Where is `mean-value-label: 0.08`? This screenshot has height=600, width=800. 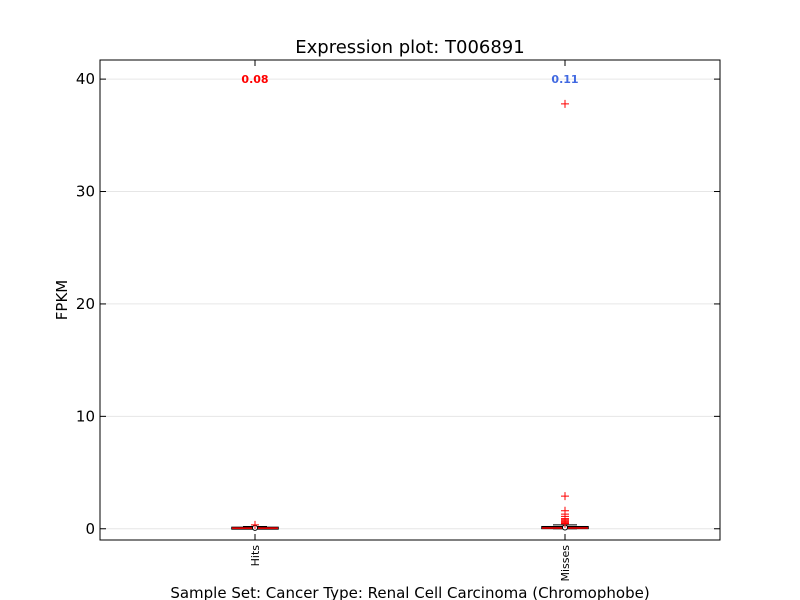
mean-value-label: 0.08 is located at coordinates (254, 79).